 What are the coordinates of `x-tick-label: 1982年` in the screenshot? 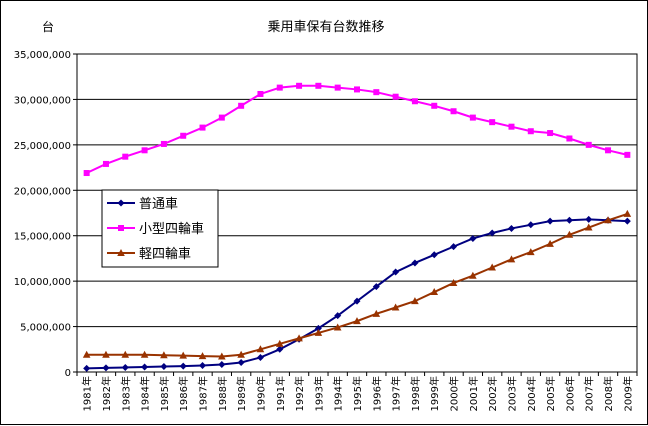 It's located at (106, 393).